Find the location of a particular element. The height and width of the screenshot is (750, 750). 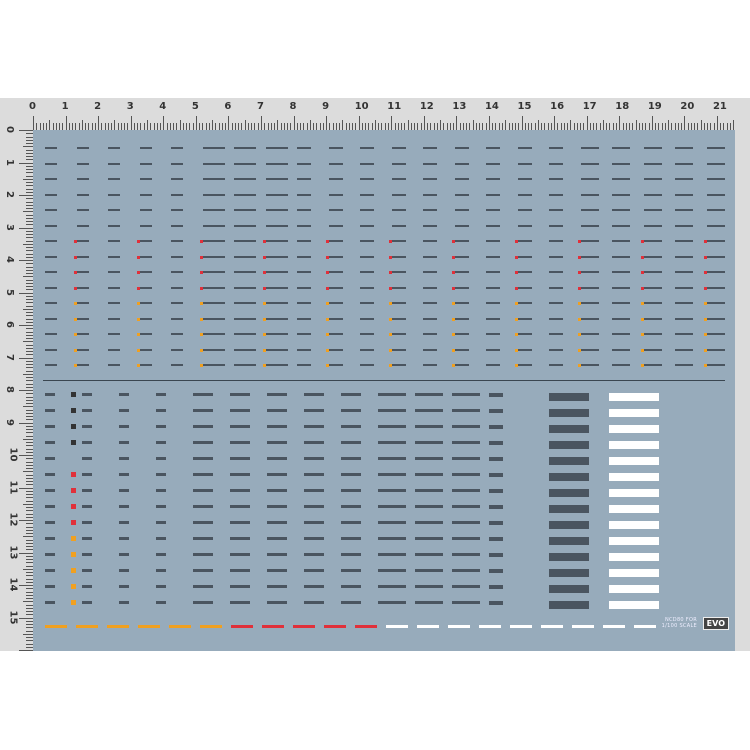

ruler-left-label: 5 is located at coordinates (9, 292).